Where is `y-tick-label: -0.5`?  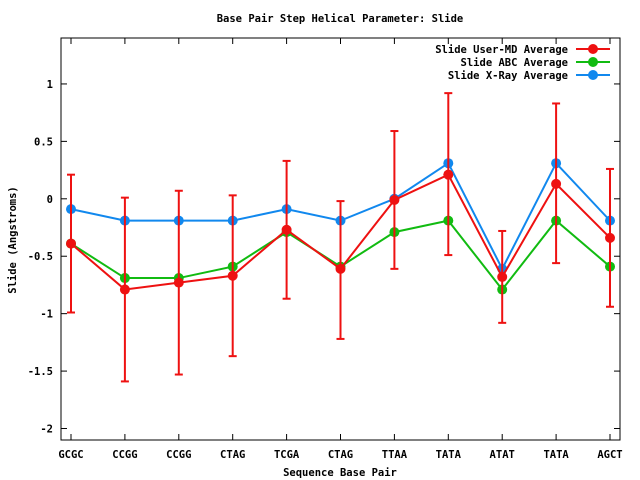 y-tick-label: -0.5 is located at coordinates (40, 257).